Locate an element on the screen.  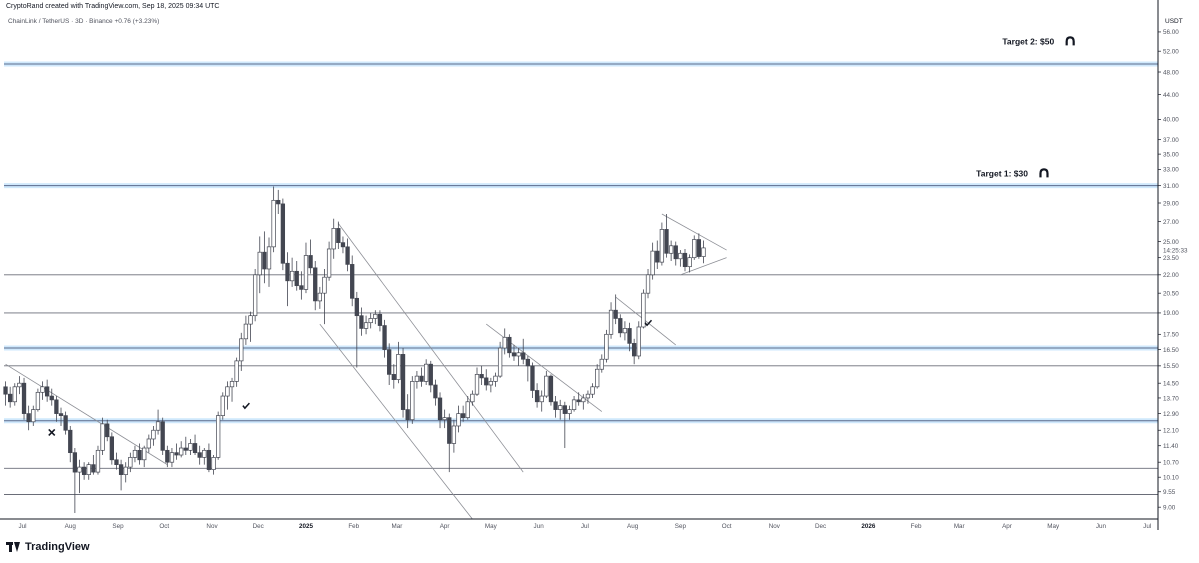
x-tick-label-2: Sep is located at coordinates (118, 526).